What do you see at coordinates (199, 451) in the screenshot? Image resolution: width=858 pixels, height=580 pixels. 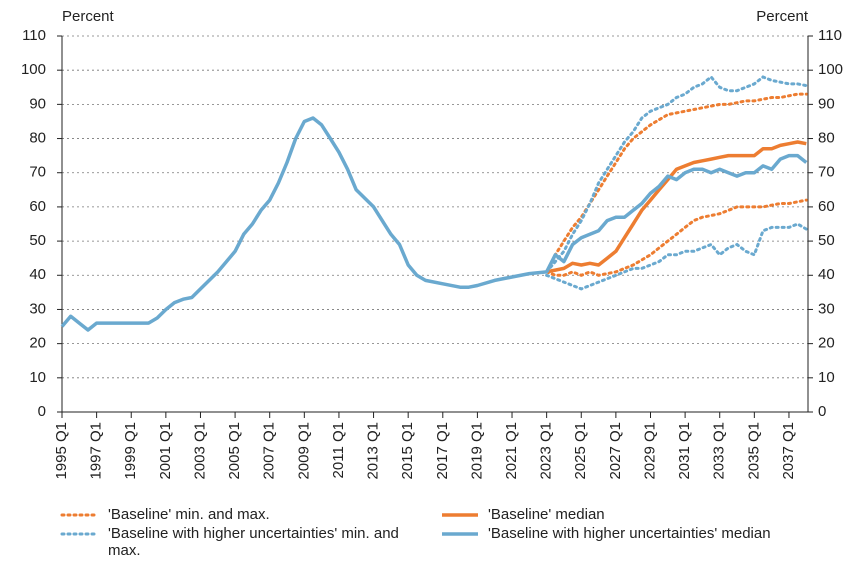 I see `x-tick-label: 2003 Q1` at bounding box center [199, 451].